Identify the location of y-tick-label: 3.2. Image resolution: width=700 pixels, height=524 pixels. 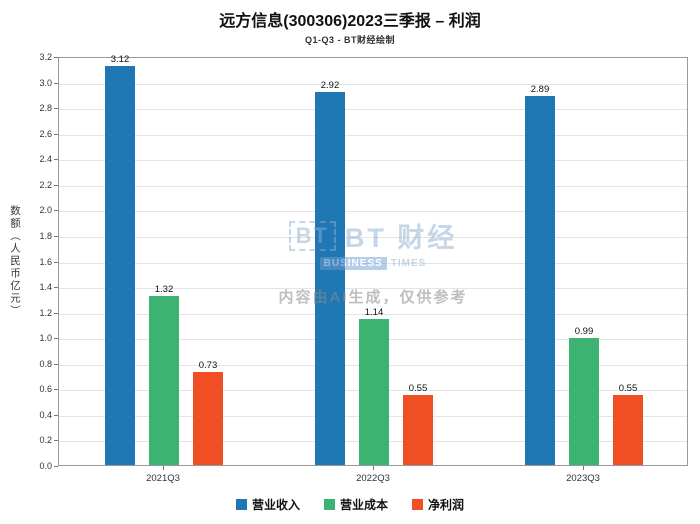
(45, 57).